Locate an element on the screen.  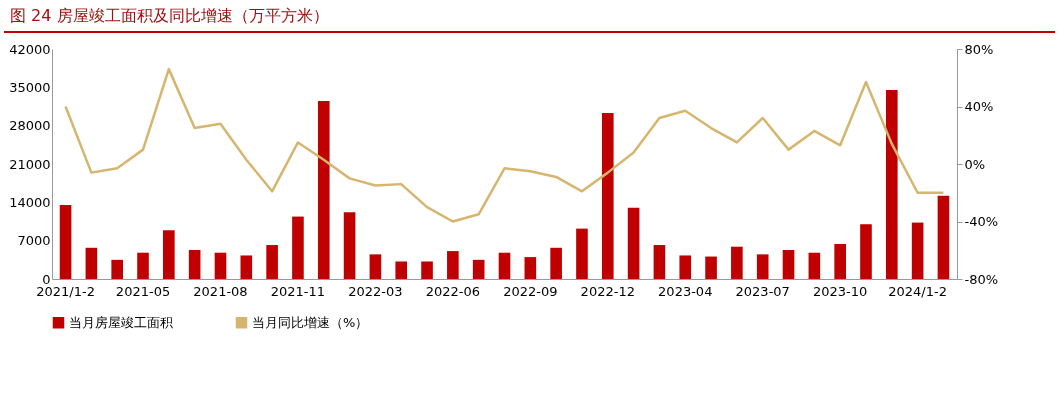
x-tick-label: 2022-03 is located at coordinates (375, 291).